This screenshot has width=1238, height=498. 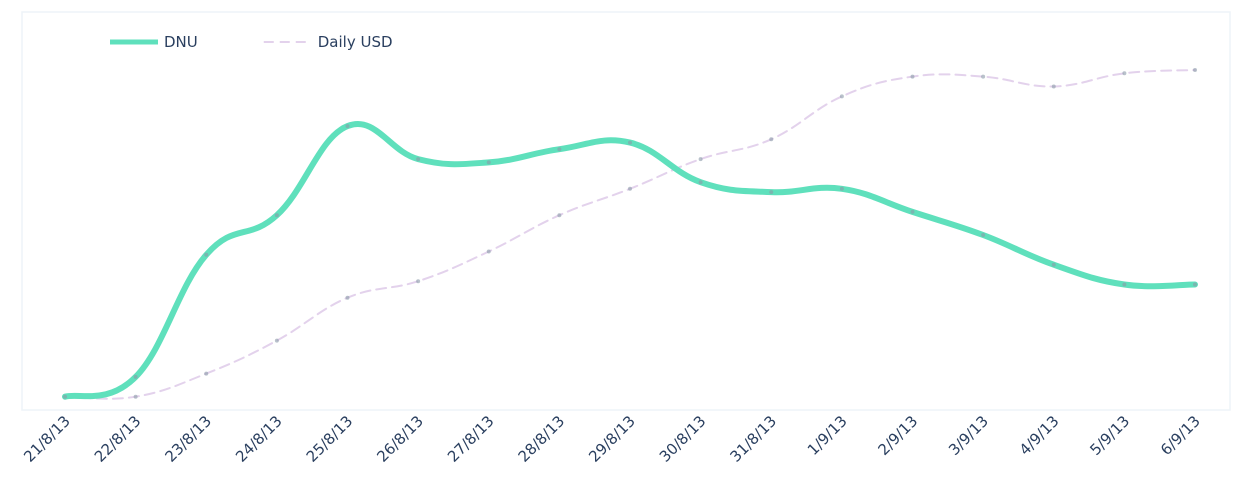 What do you see at coordinates (753, 439) in the screenshot?
I see `x-tick-label: 31/8/13` at bounding box center [753, 439].